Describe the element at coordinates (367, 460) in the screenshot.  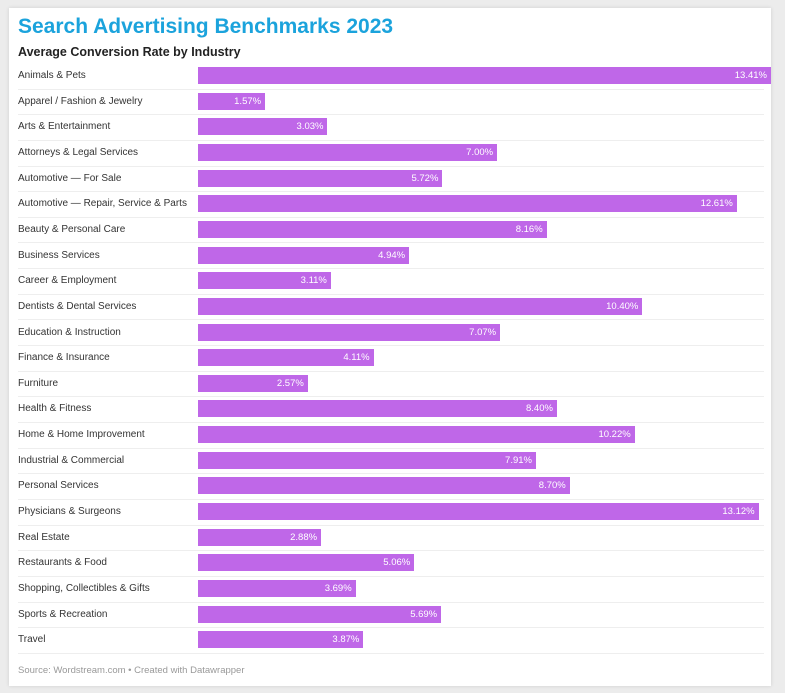
I see `bar: 7.91%` at that location.